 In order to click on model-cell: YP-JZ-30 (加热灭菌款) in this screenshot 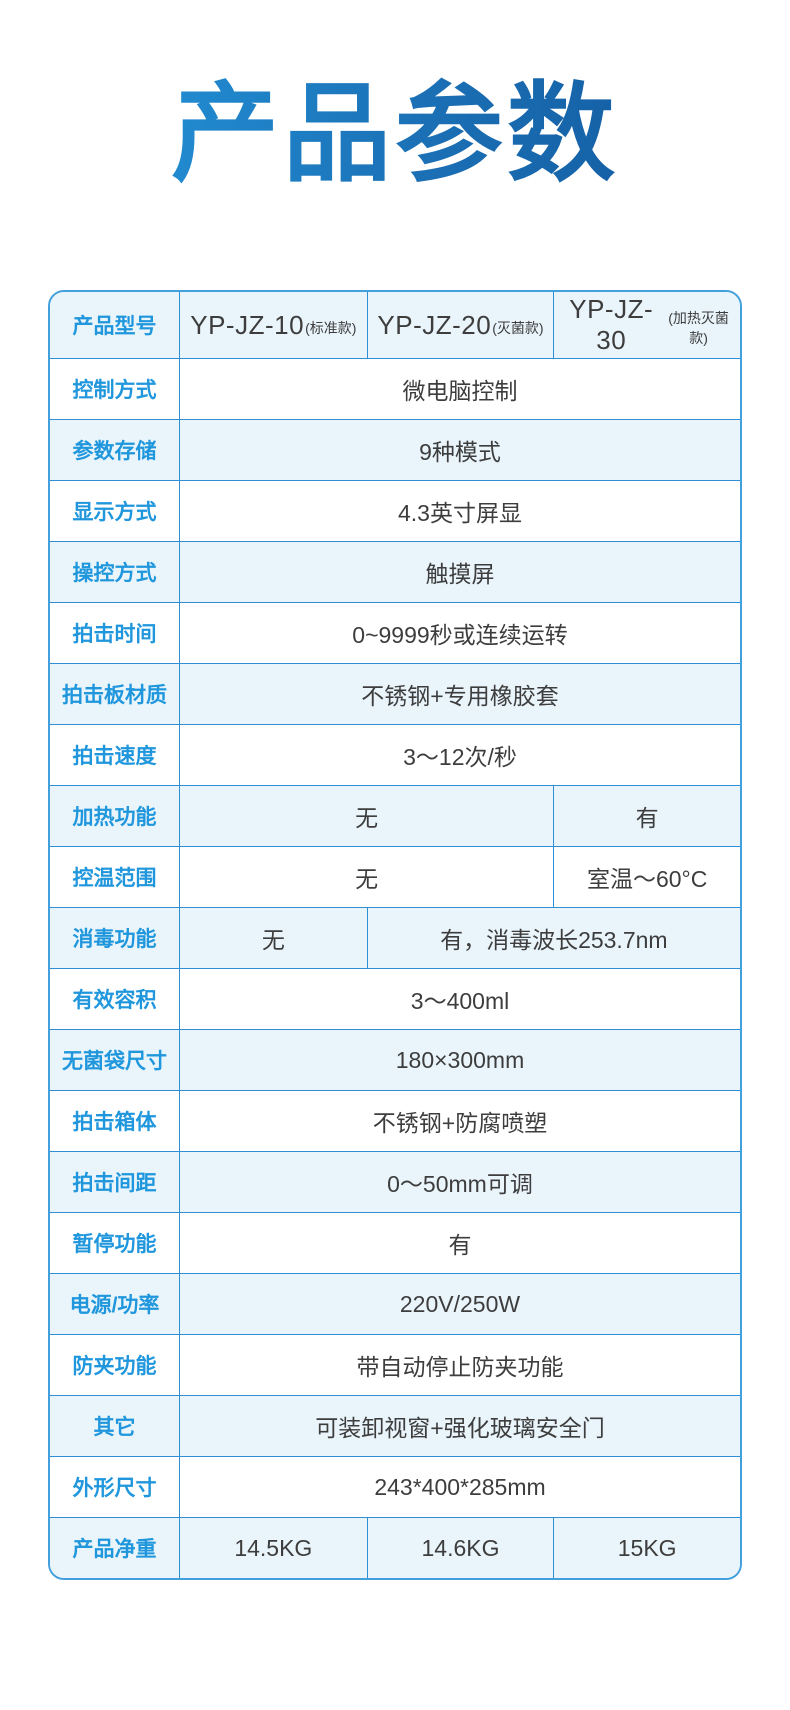, I will do `click(646, 325)`.